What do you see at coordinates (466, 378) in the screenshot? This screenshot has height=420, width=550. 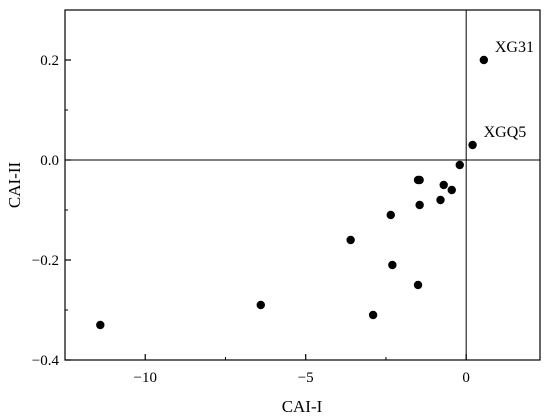 I see `x-tick-label: 0` at bounding box center [466, 378].